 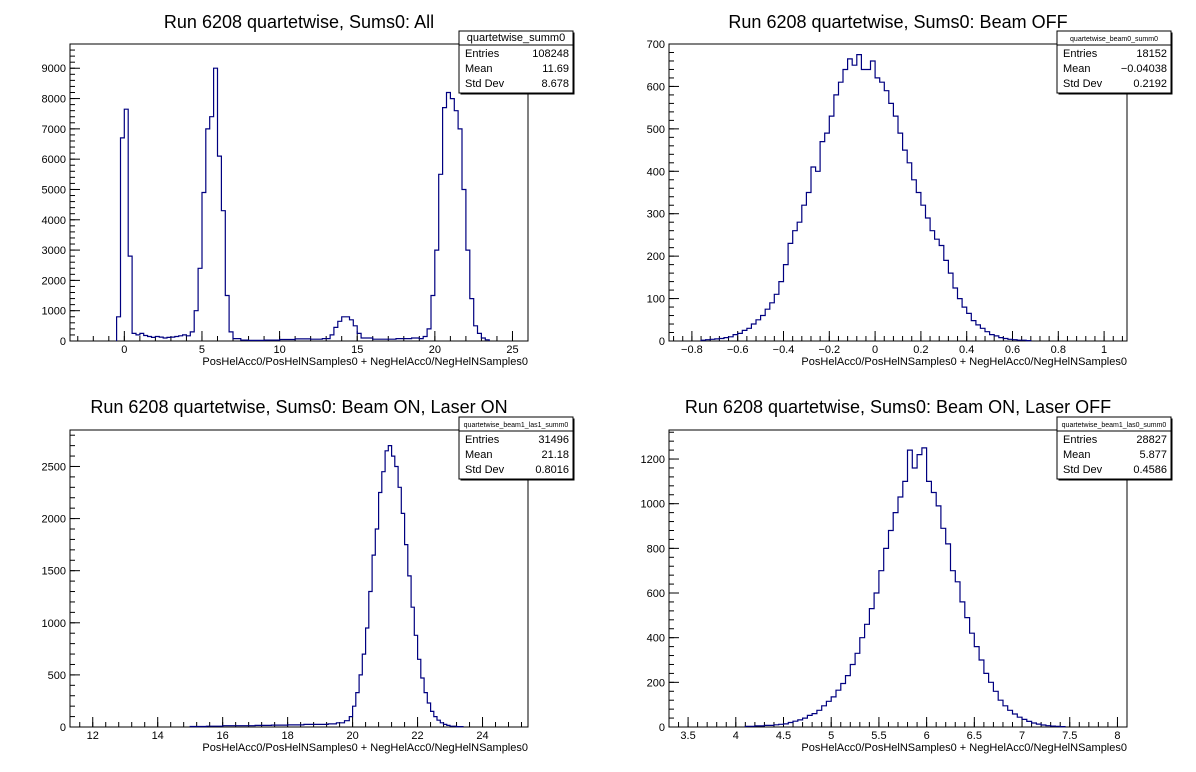 What do you see at coordinates (831, 736) in the screenshot?
I see `x-tick-label: 5` at bounding box center [831, 736].